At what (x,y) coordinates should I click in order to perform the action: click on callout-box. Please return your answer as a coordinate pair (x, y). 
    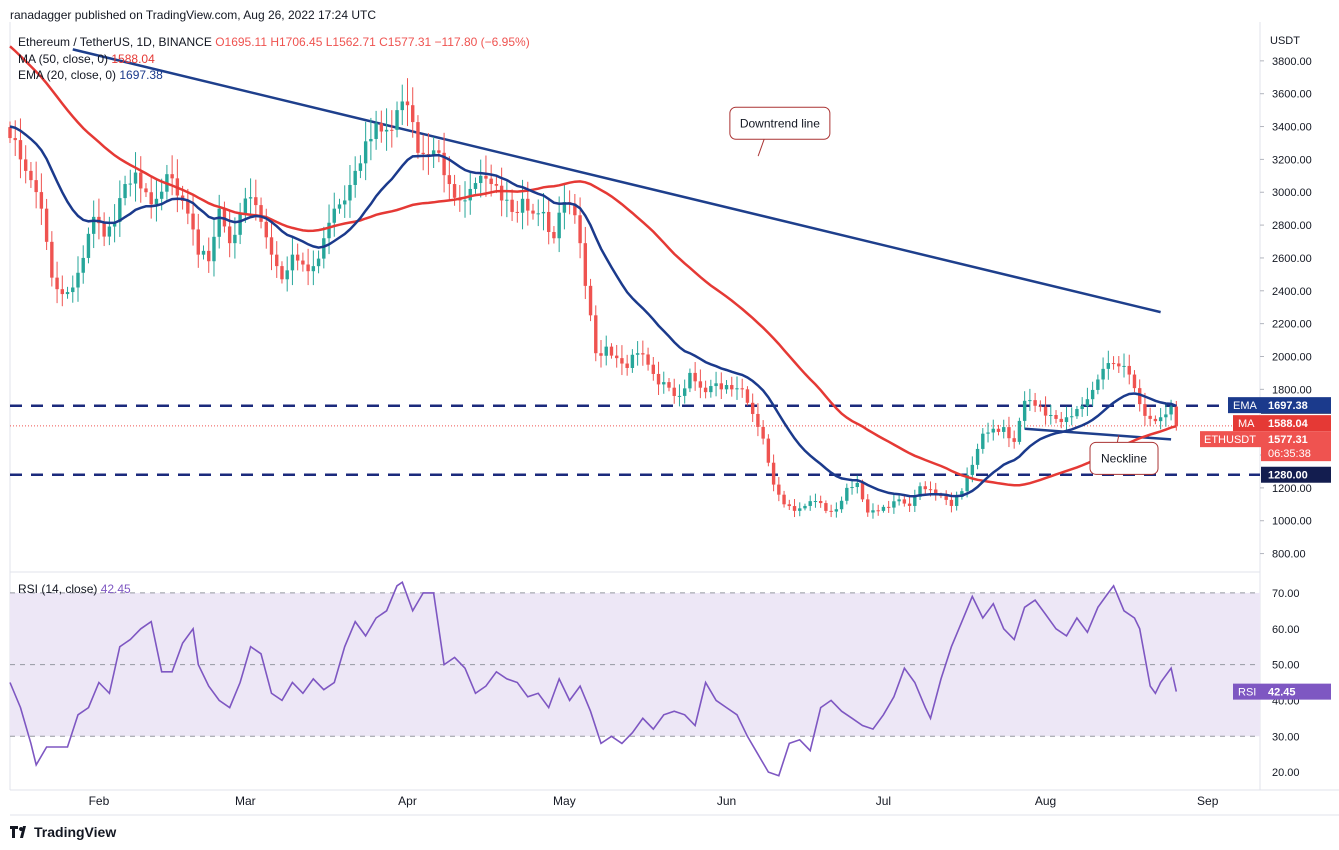
    Looking at the image, I should click on (1124, 458).